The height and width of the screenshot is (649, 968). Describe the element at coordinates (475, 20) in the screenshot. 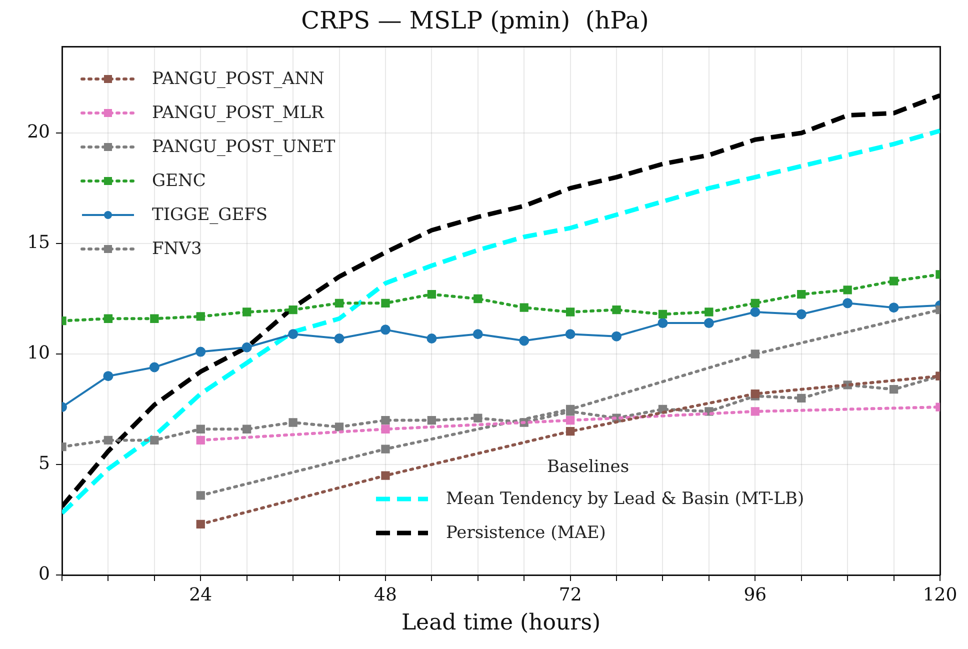

I see `chart-title: CRPS — MSLP (pmin) (hPa)` at that location.